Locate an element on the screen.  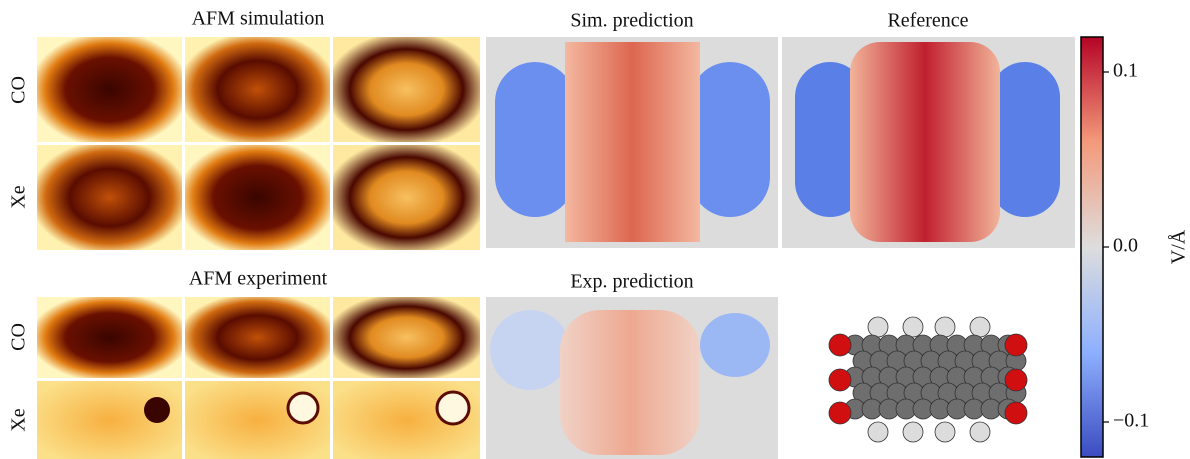
reference-image is located at coordinates (928, 142).